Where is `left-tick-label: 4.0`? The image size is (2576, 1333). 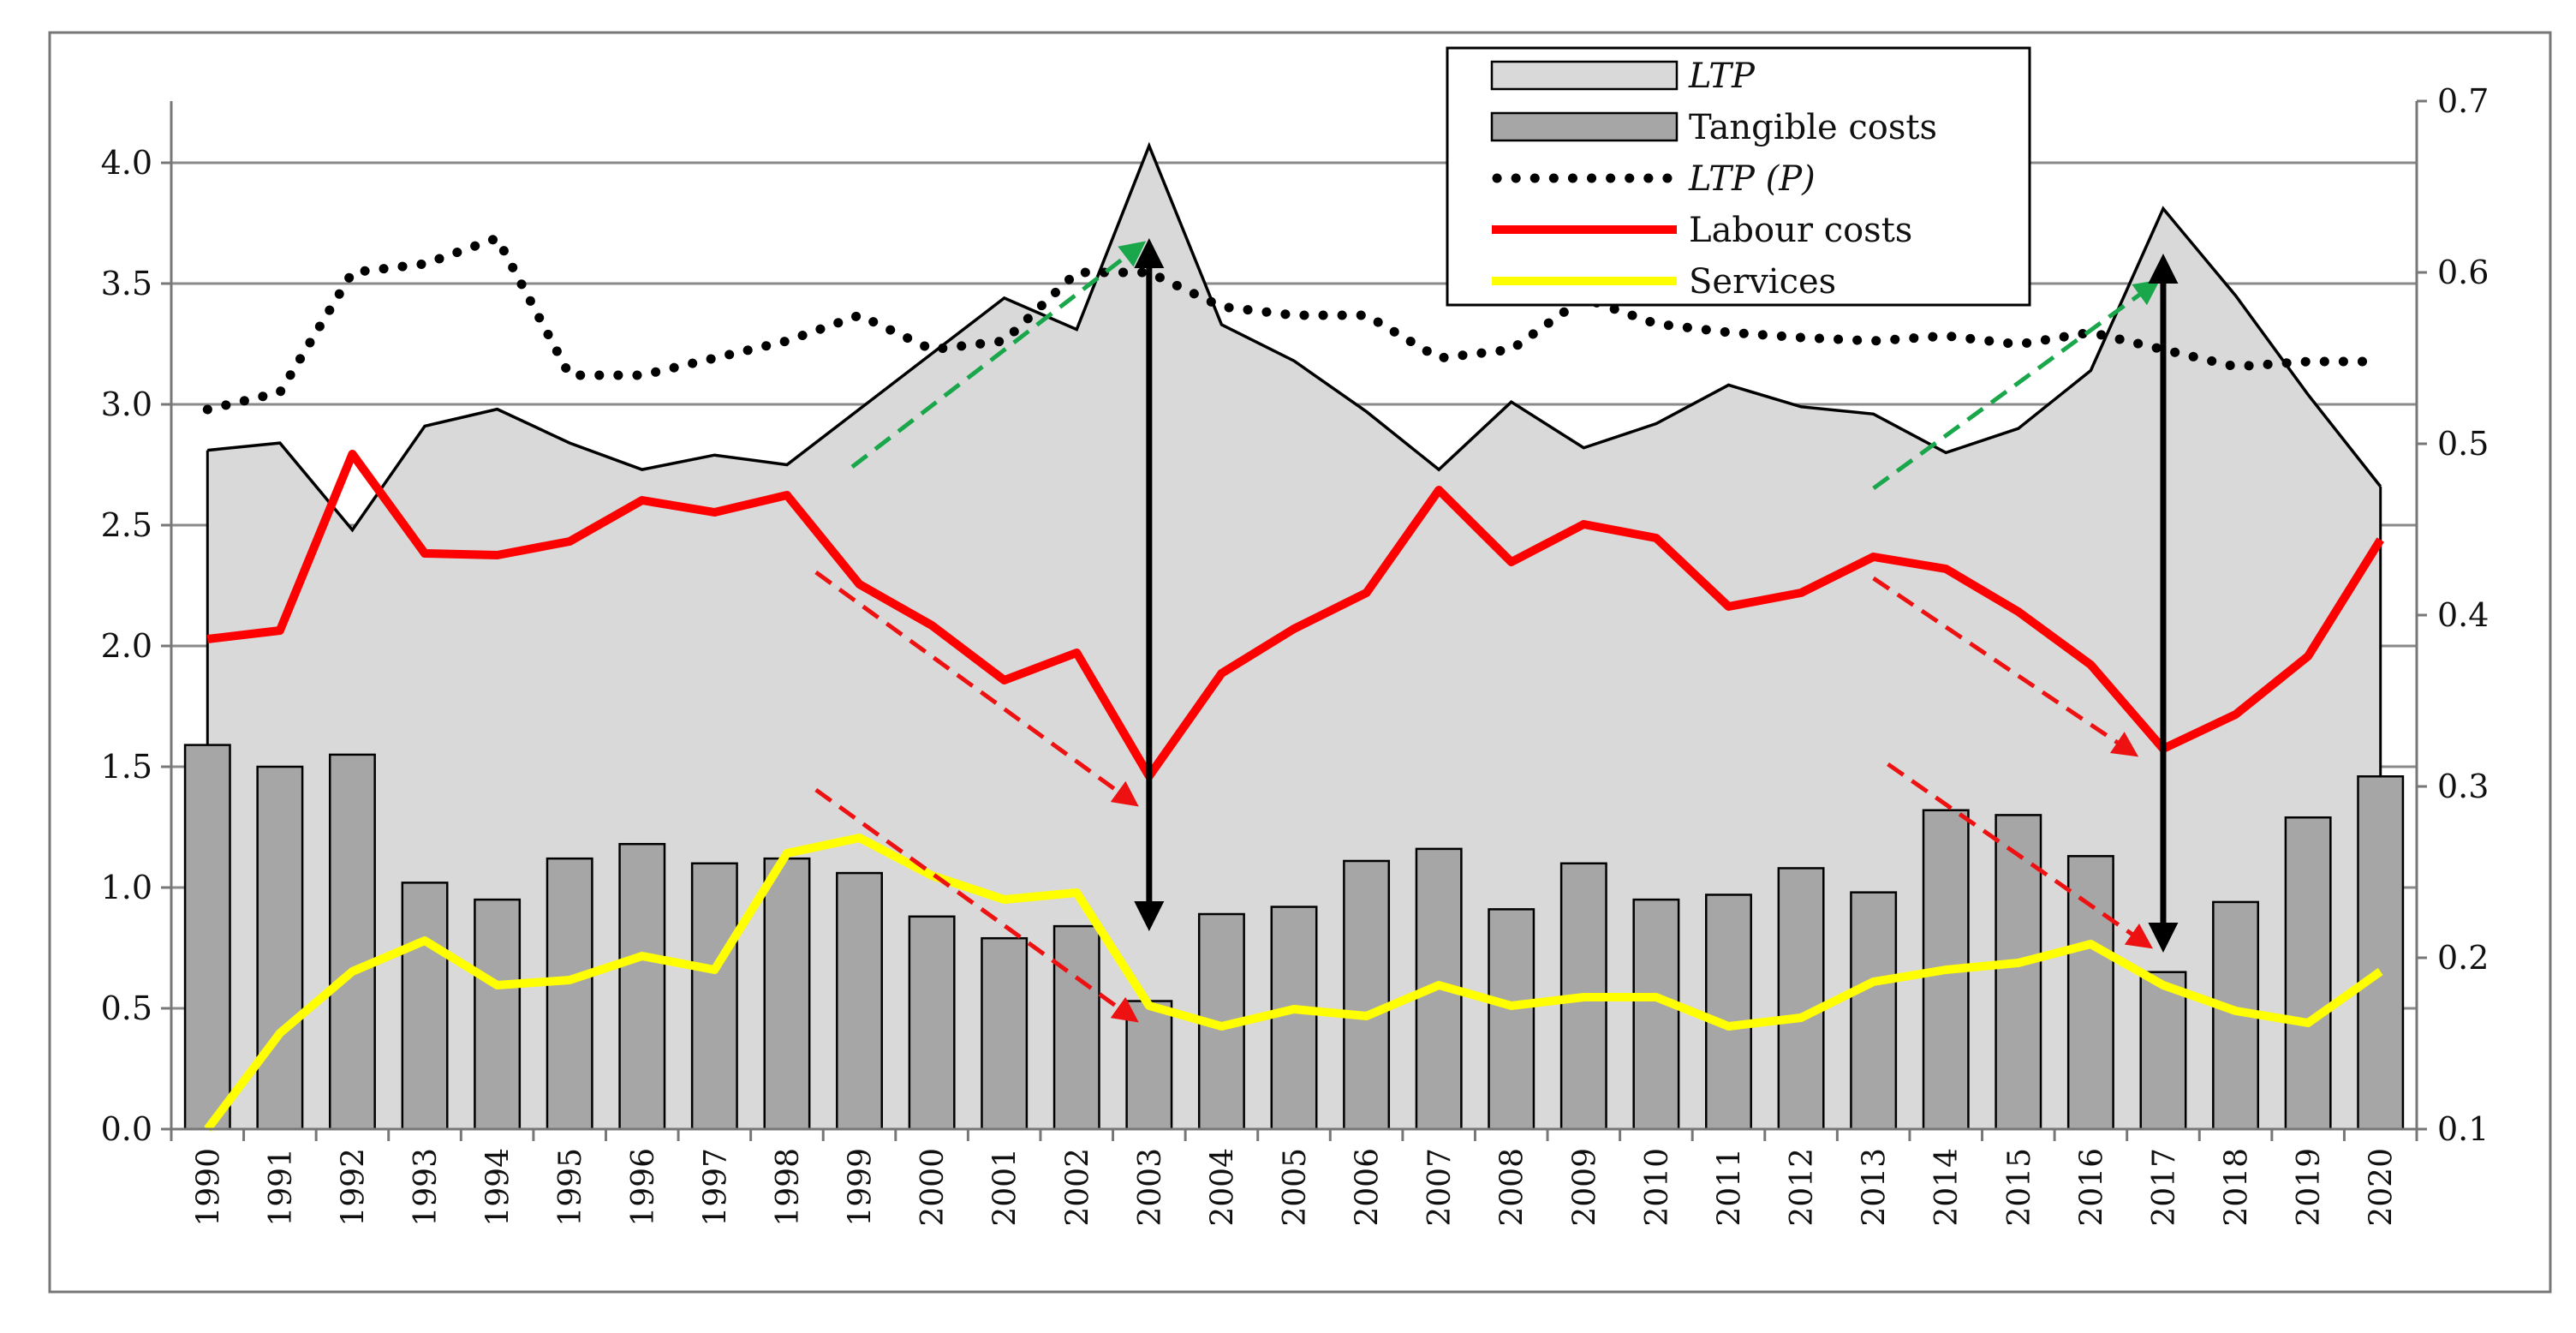 left-tick-label: 4.0 is located at coordinates (127, 163).